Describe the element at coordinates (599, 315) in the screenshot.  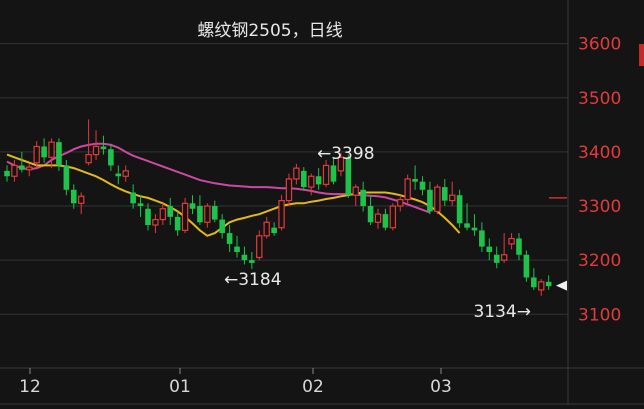
I see `y-tick-label: 3100` at that location.